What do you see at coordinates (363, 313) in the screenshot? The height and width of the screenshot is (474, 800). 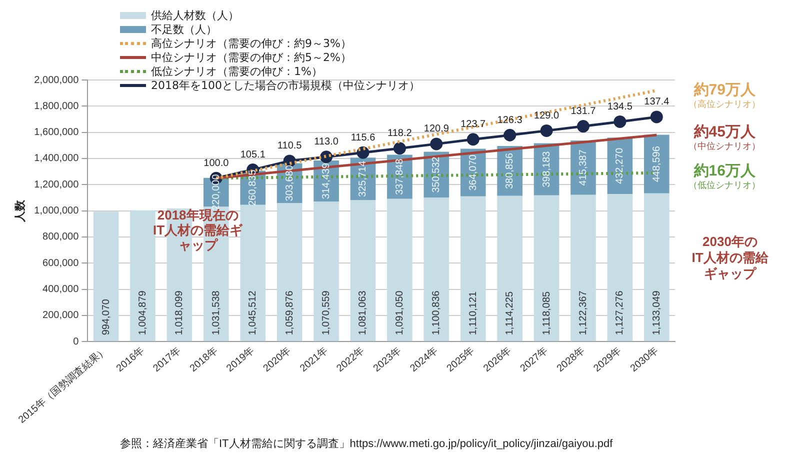 I see `data-label: 1,081,063` at bounding box center [363, 313].